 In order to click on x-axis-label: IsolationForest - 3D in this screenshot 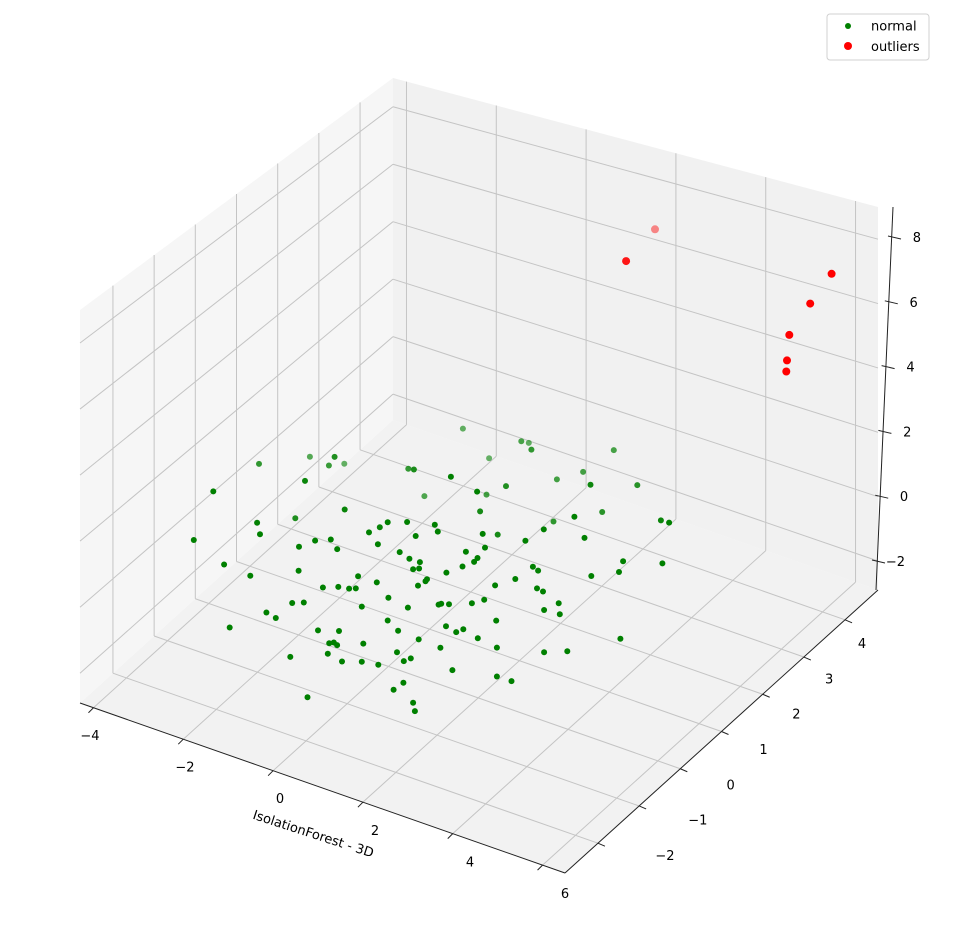, I will do `click(313, 834)`.